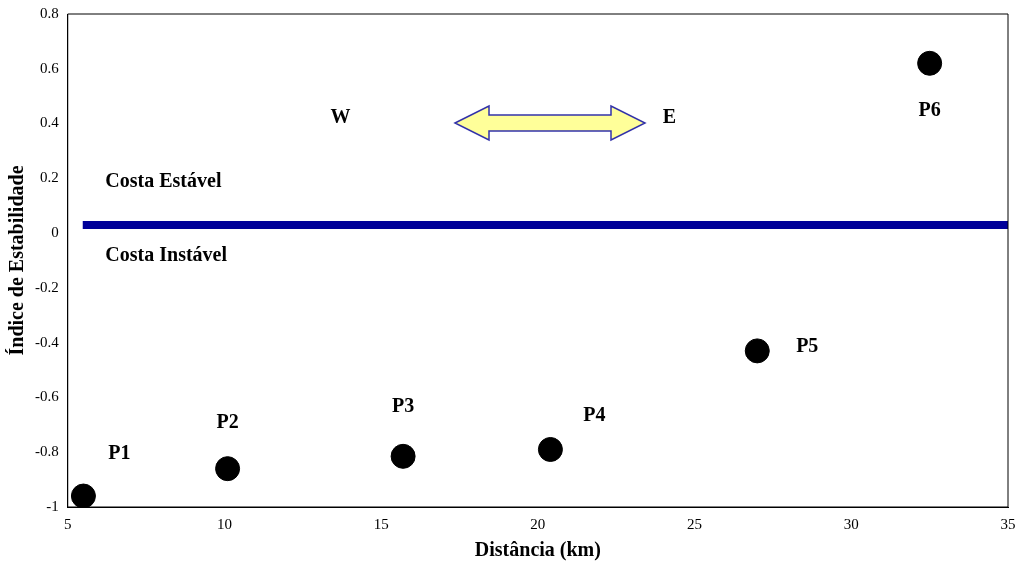 The width and height of the screenshot is (1026, 565). I want to click on data-label: P5, so click(807, 345).